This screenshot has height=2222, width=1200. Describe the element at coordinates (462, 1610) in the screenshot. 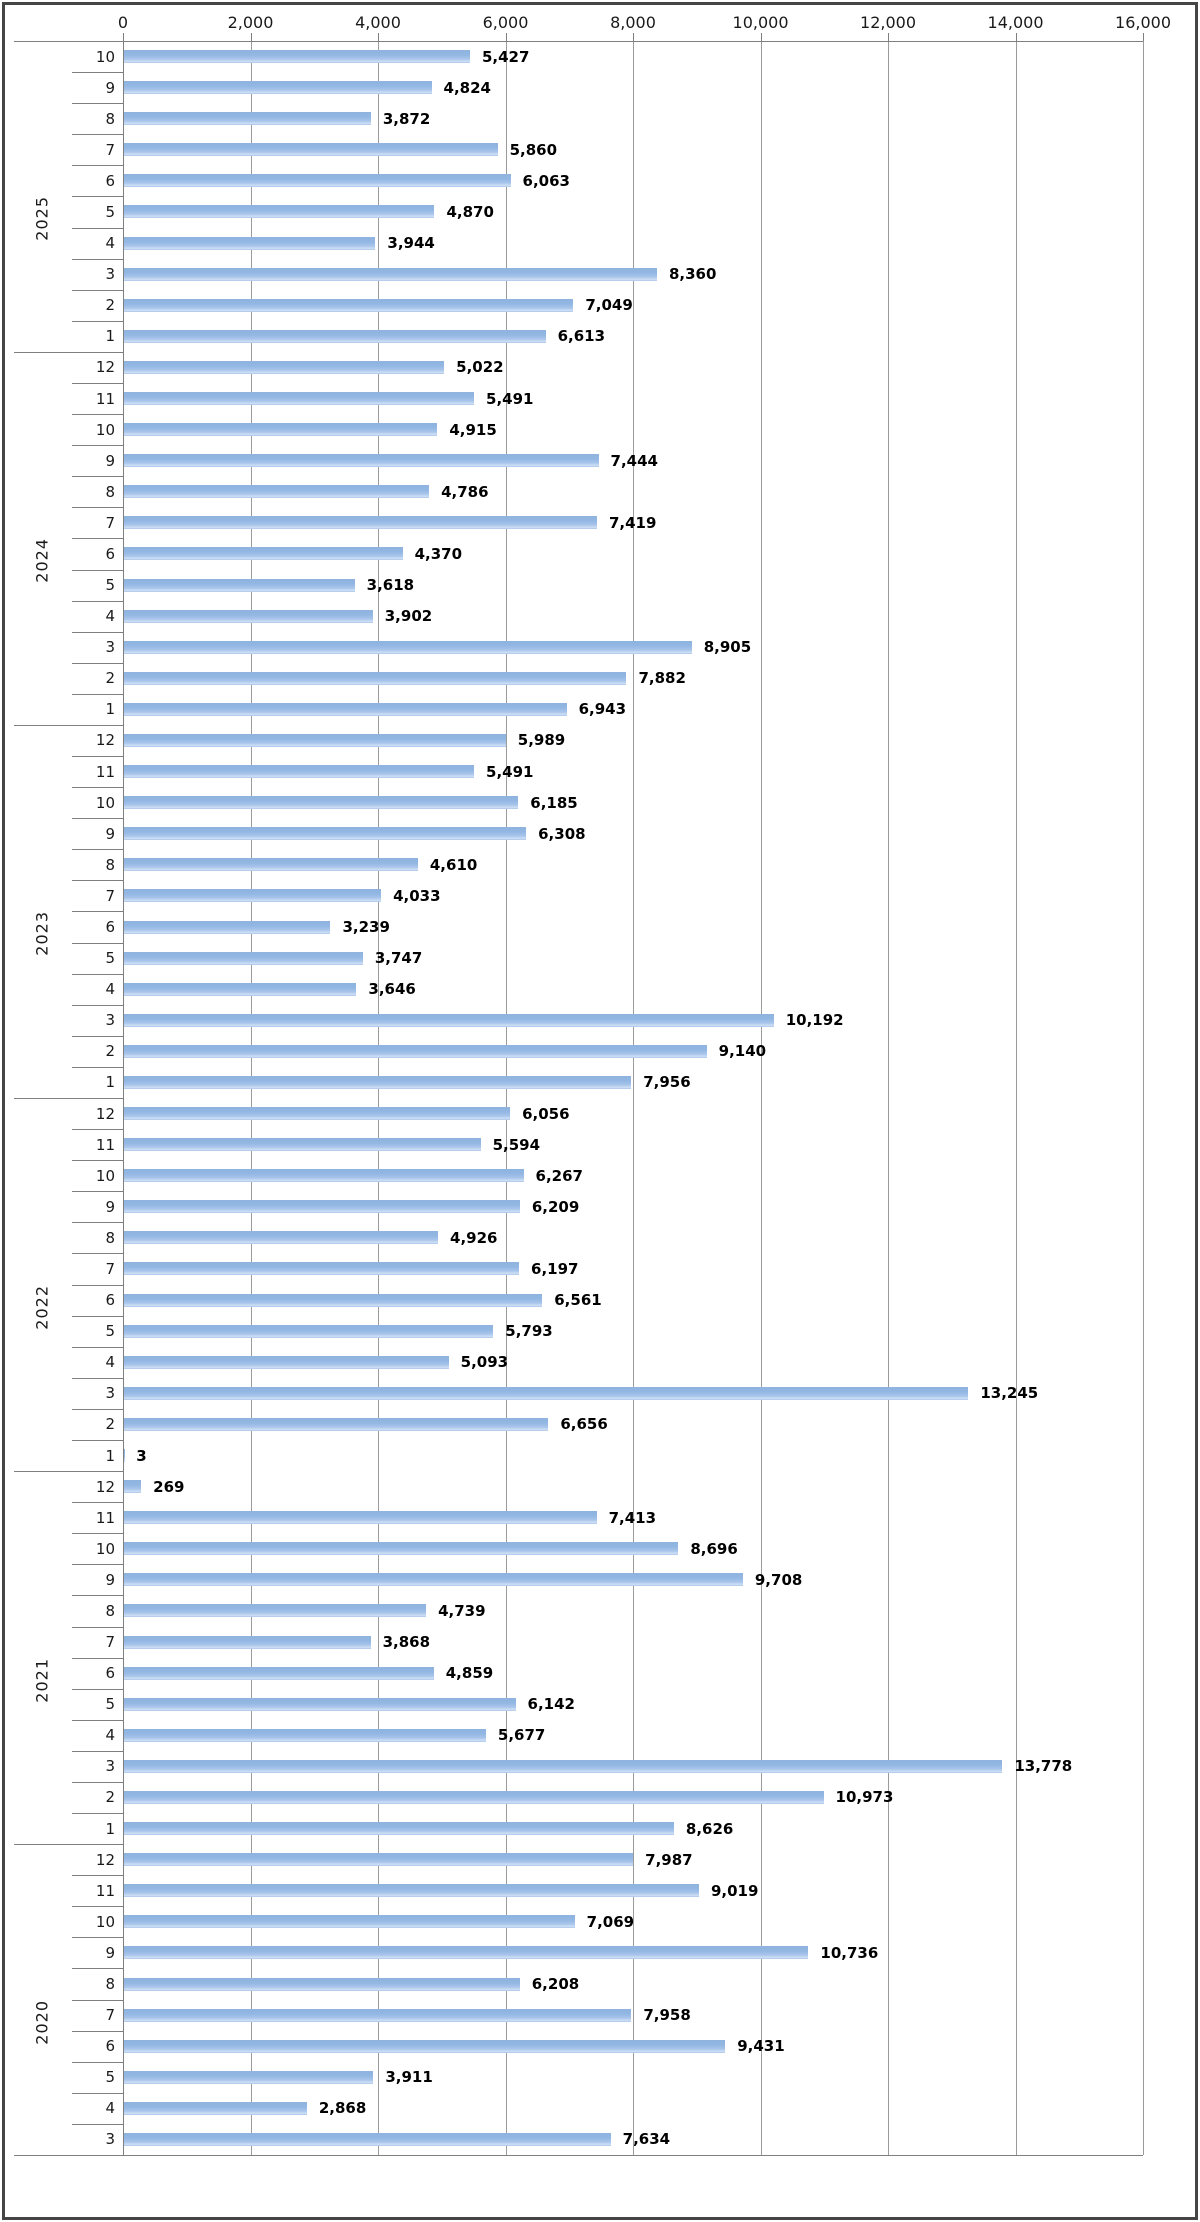

I see `bar-value-label: 4,739` at that location.